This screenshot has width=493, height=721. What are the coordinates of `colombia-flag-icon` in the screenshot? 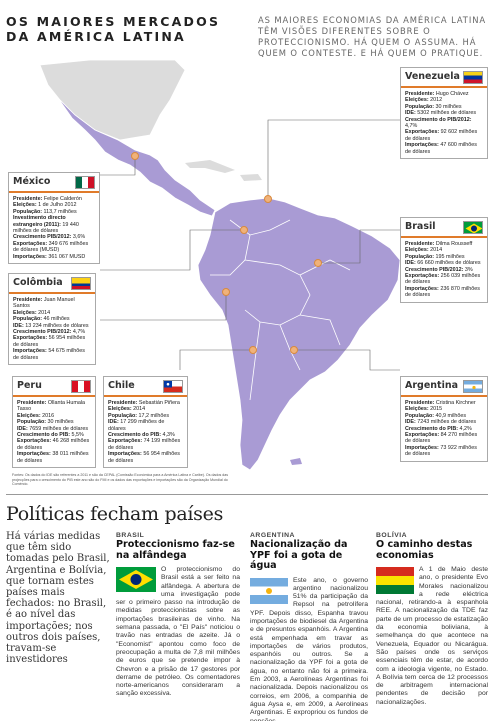 It's located at (81, 283).